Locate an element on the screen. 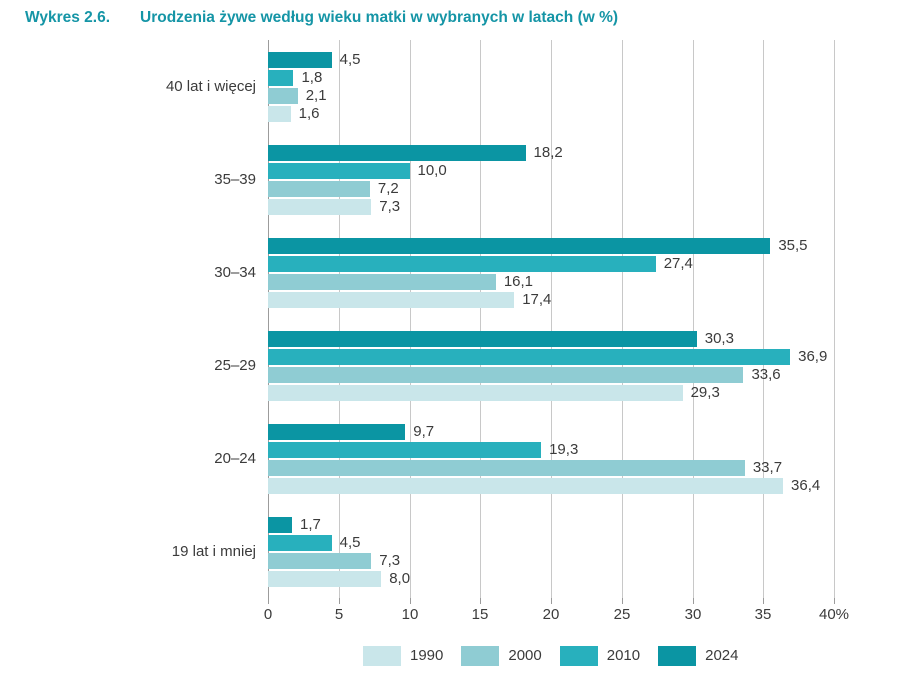 The height and width of the screenshot is (688, 920). axis-tick-label: 30 is located at coordinates (693, 614).